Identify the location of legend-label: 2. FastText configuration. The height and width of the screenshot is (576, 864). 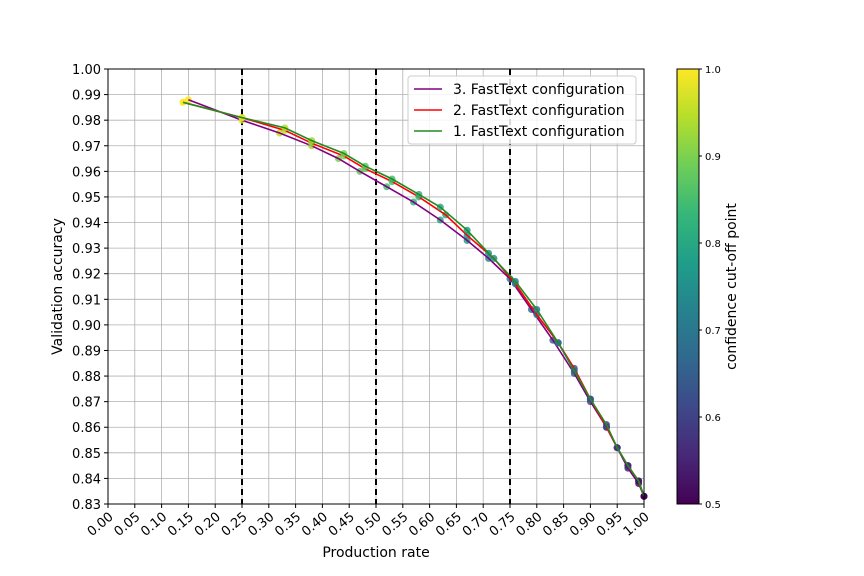
(539, 111).